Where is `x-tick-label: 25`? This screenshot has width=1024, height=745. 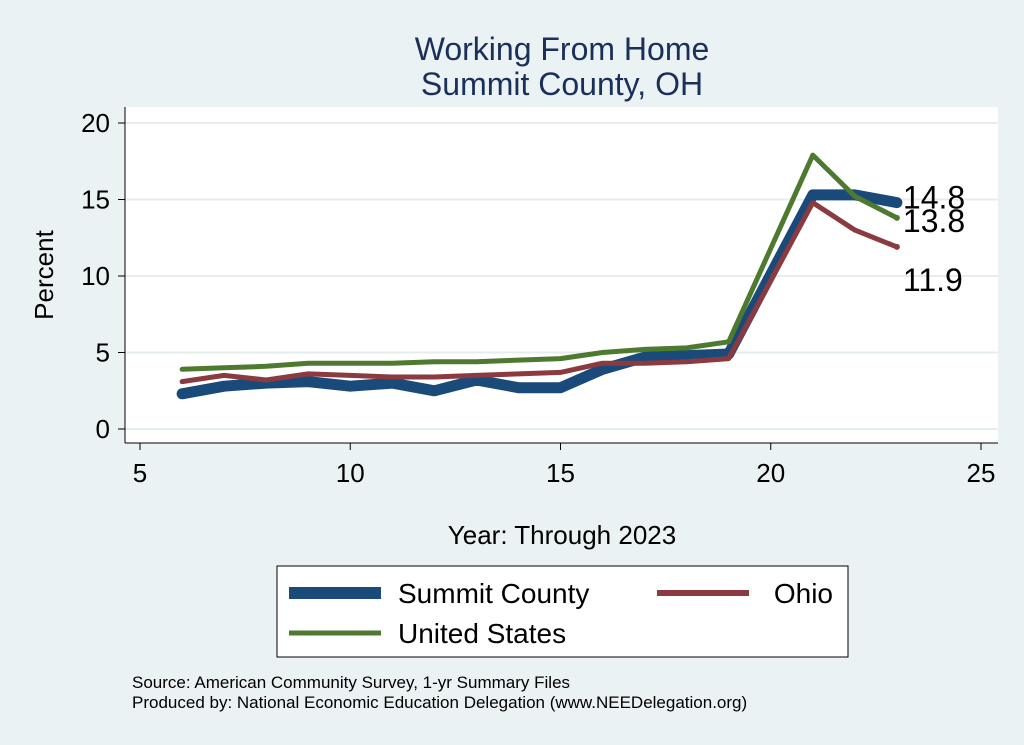 x-tick-label: 25 is located at coordinates (981, 473).